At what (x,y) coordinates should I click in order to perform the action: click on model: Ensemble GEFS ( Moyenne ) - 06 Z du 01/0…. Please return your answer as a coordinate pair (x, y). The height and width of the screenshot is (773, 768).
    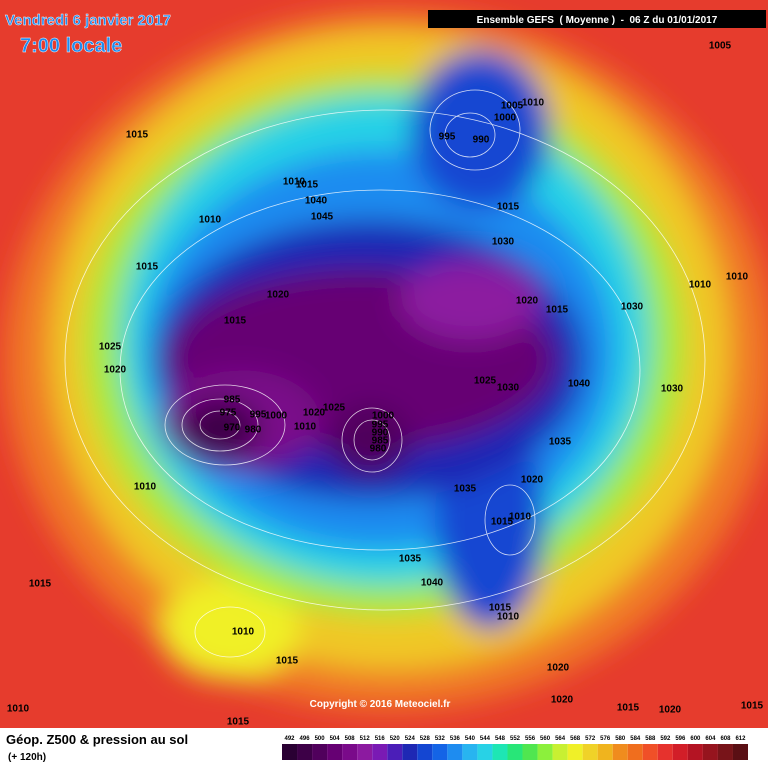
    Looking at the image, I should click on (597, 20).